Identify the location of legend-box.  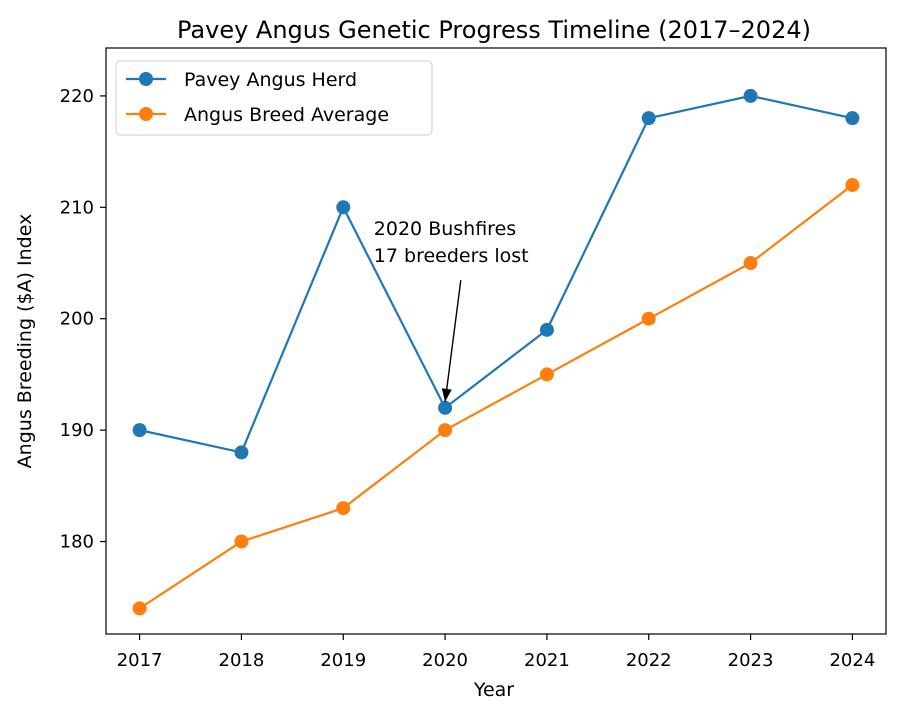
(274, 98).